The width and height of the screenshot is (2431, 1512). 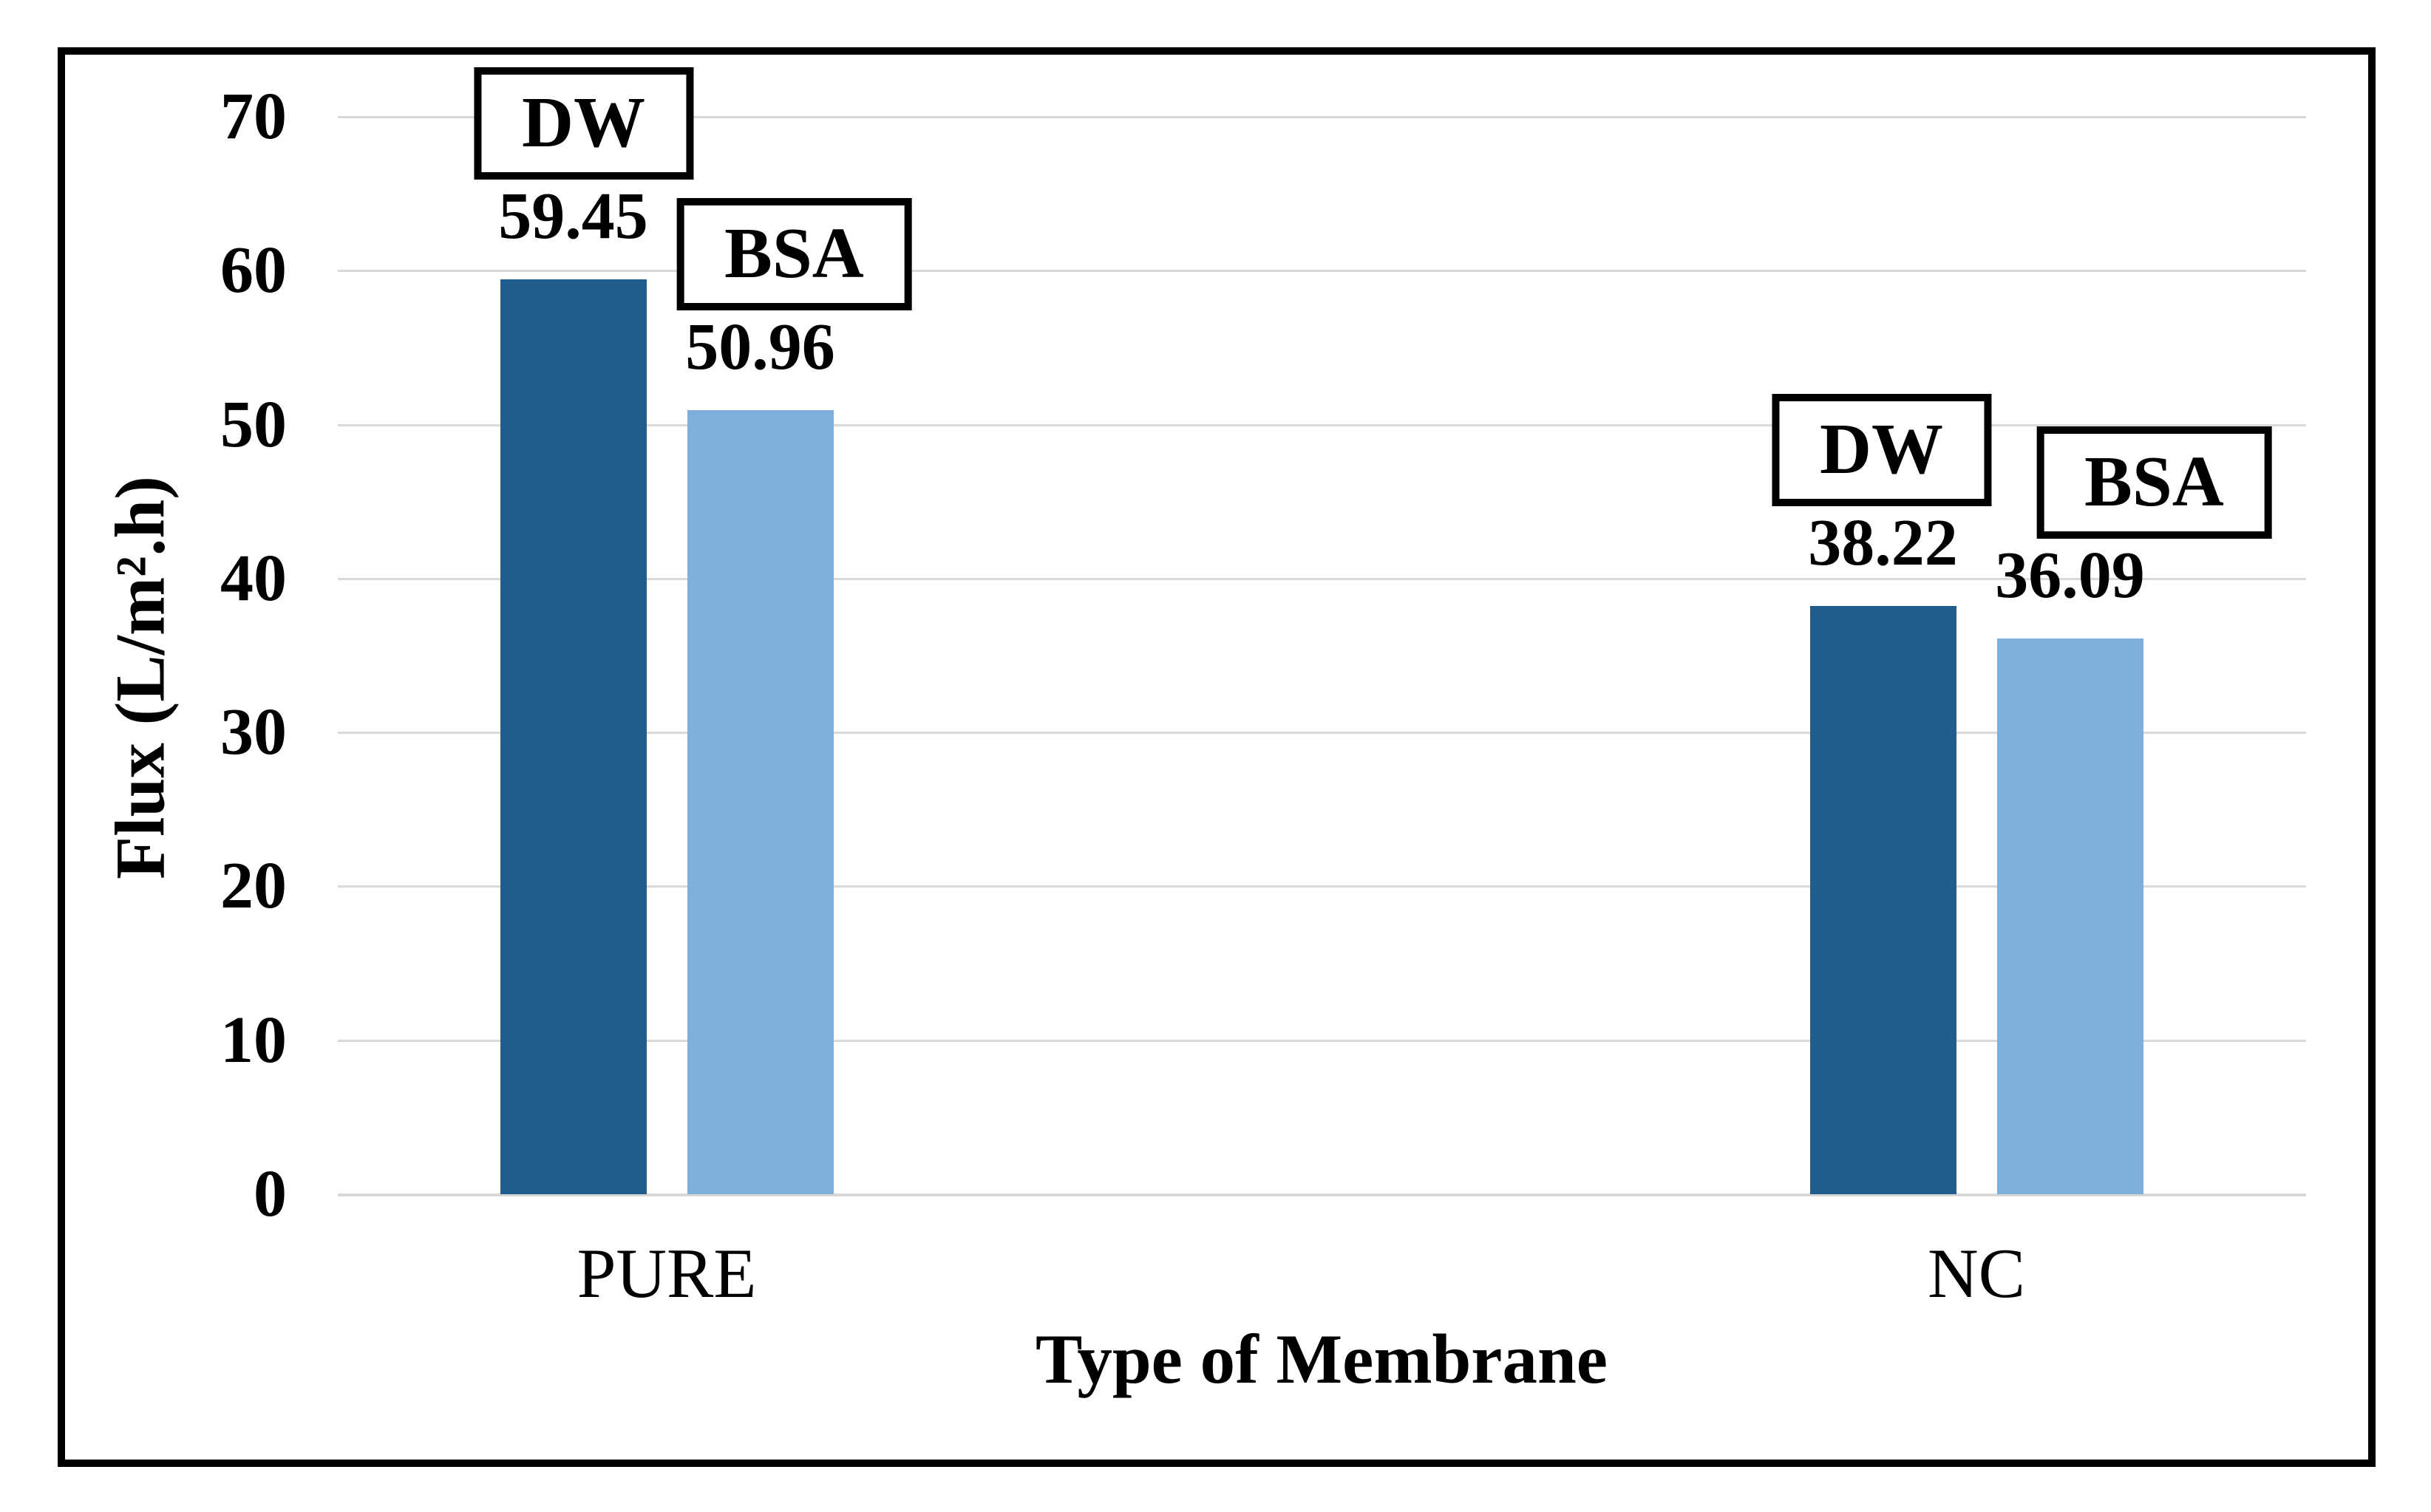 What do you see at coordinates (1977, 1273) in the screenshot?
I see `x-category-label: NC` at bounding box center [1977, 1273].